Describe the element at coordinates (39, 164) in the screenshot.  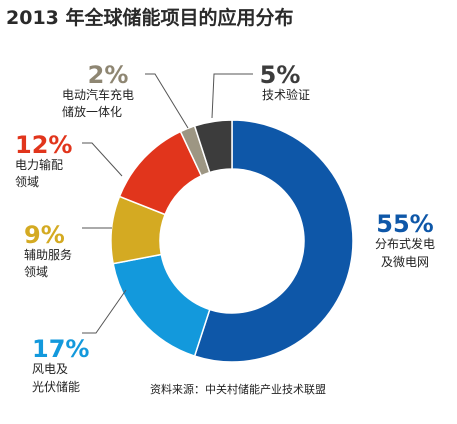
I see `slice-label-power: 电力输配` at that location.